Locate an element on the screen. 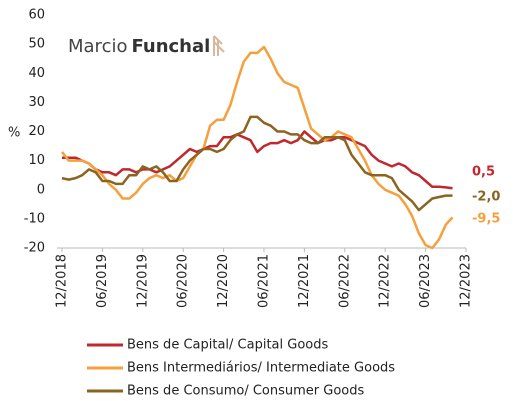  logo-icon is located at coordinates (219, 45).